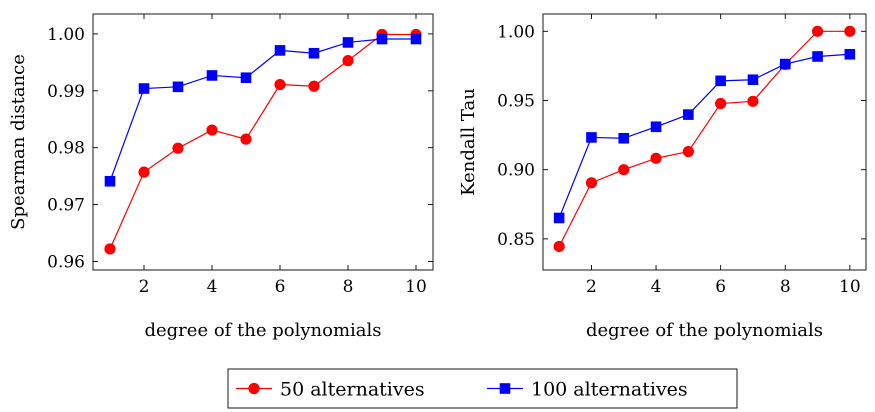  What do you see at coordinates (609, 390) in the screenshot?
I see `legend-label: 100 alternatives` at bounding box center [609, 390].